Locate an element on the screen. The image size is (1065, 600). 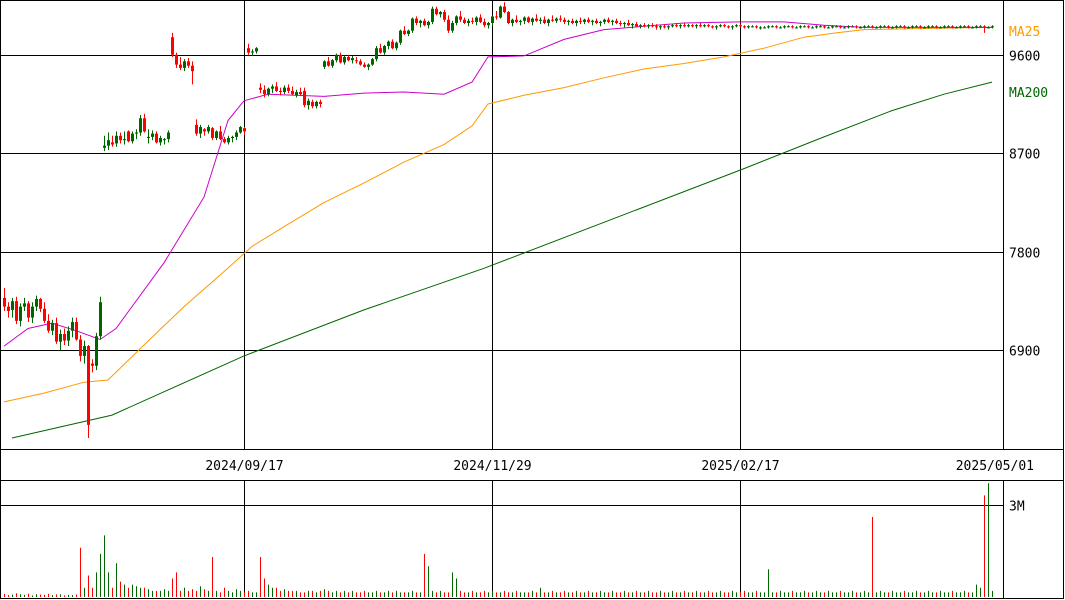
legend-ma25: MA25 is located at coordinates (1024, 32).